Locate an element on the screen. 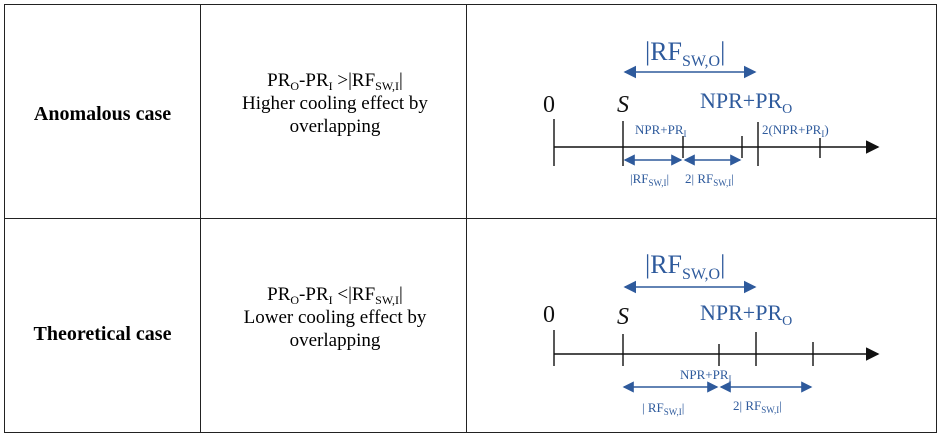 The height and width of the screenshot is (437, 947). two-npr-pri-label: 2(NPR+PRI) is located at coordinates (795, 130).